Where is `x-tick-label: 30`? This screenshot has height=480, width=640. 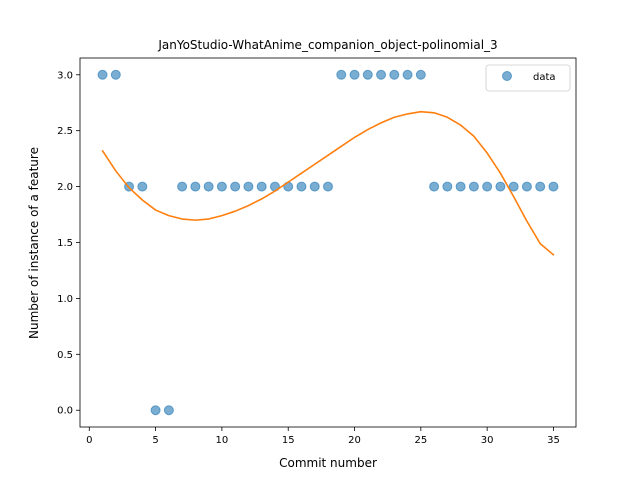
x-tick-label: 30 is located at coordinates (487, 440).